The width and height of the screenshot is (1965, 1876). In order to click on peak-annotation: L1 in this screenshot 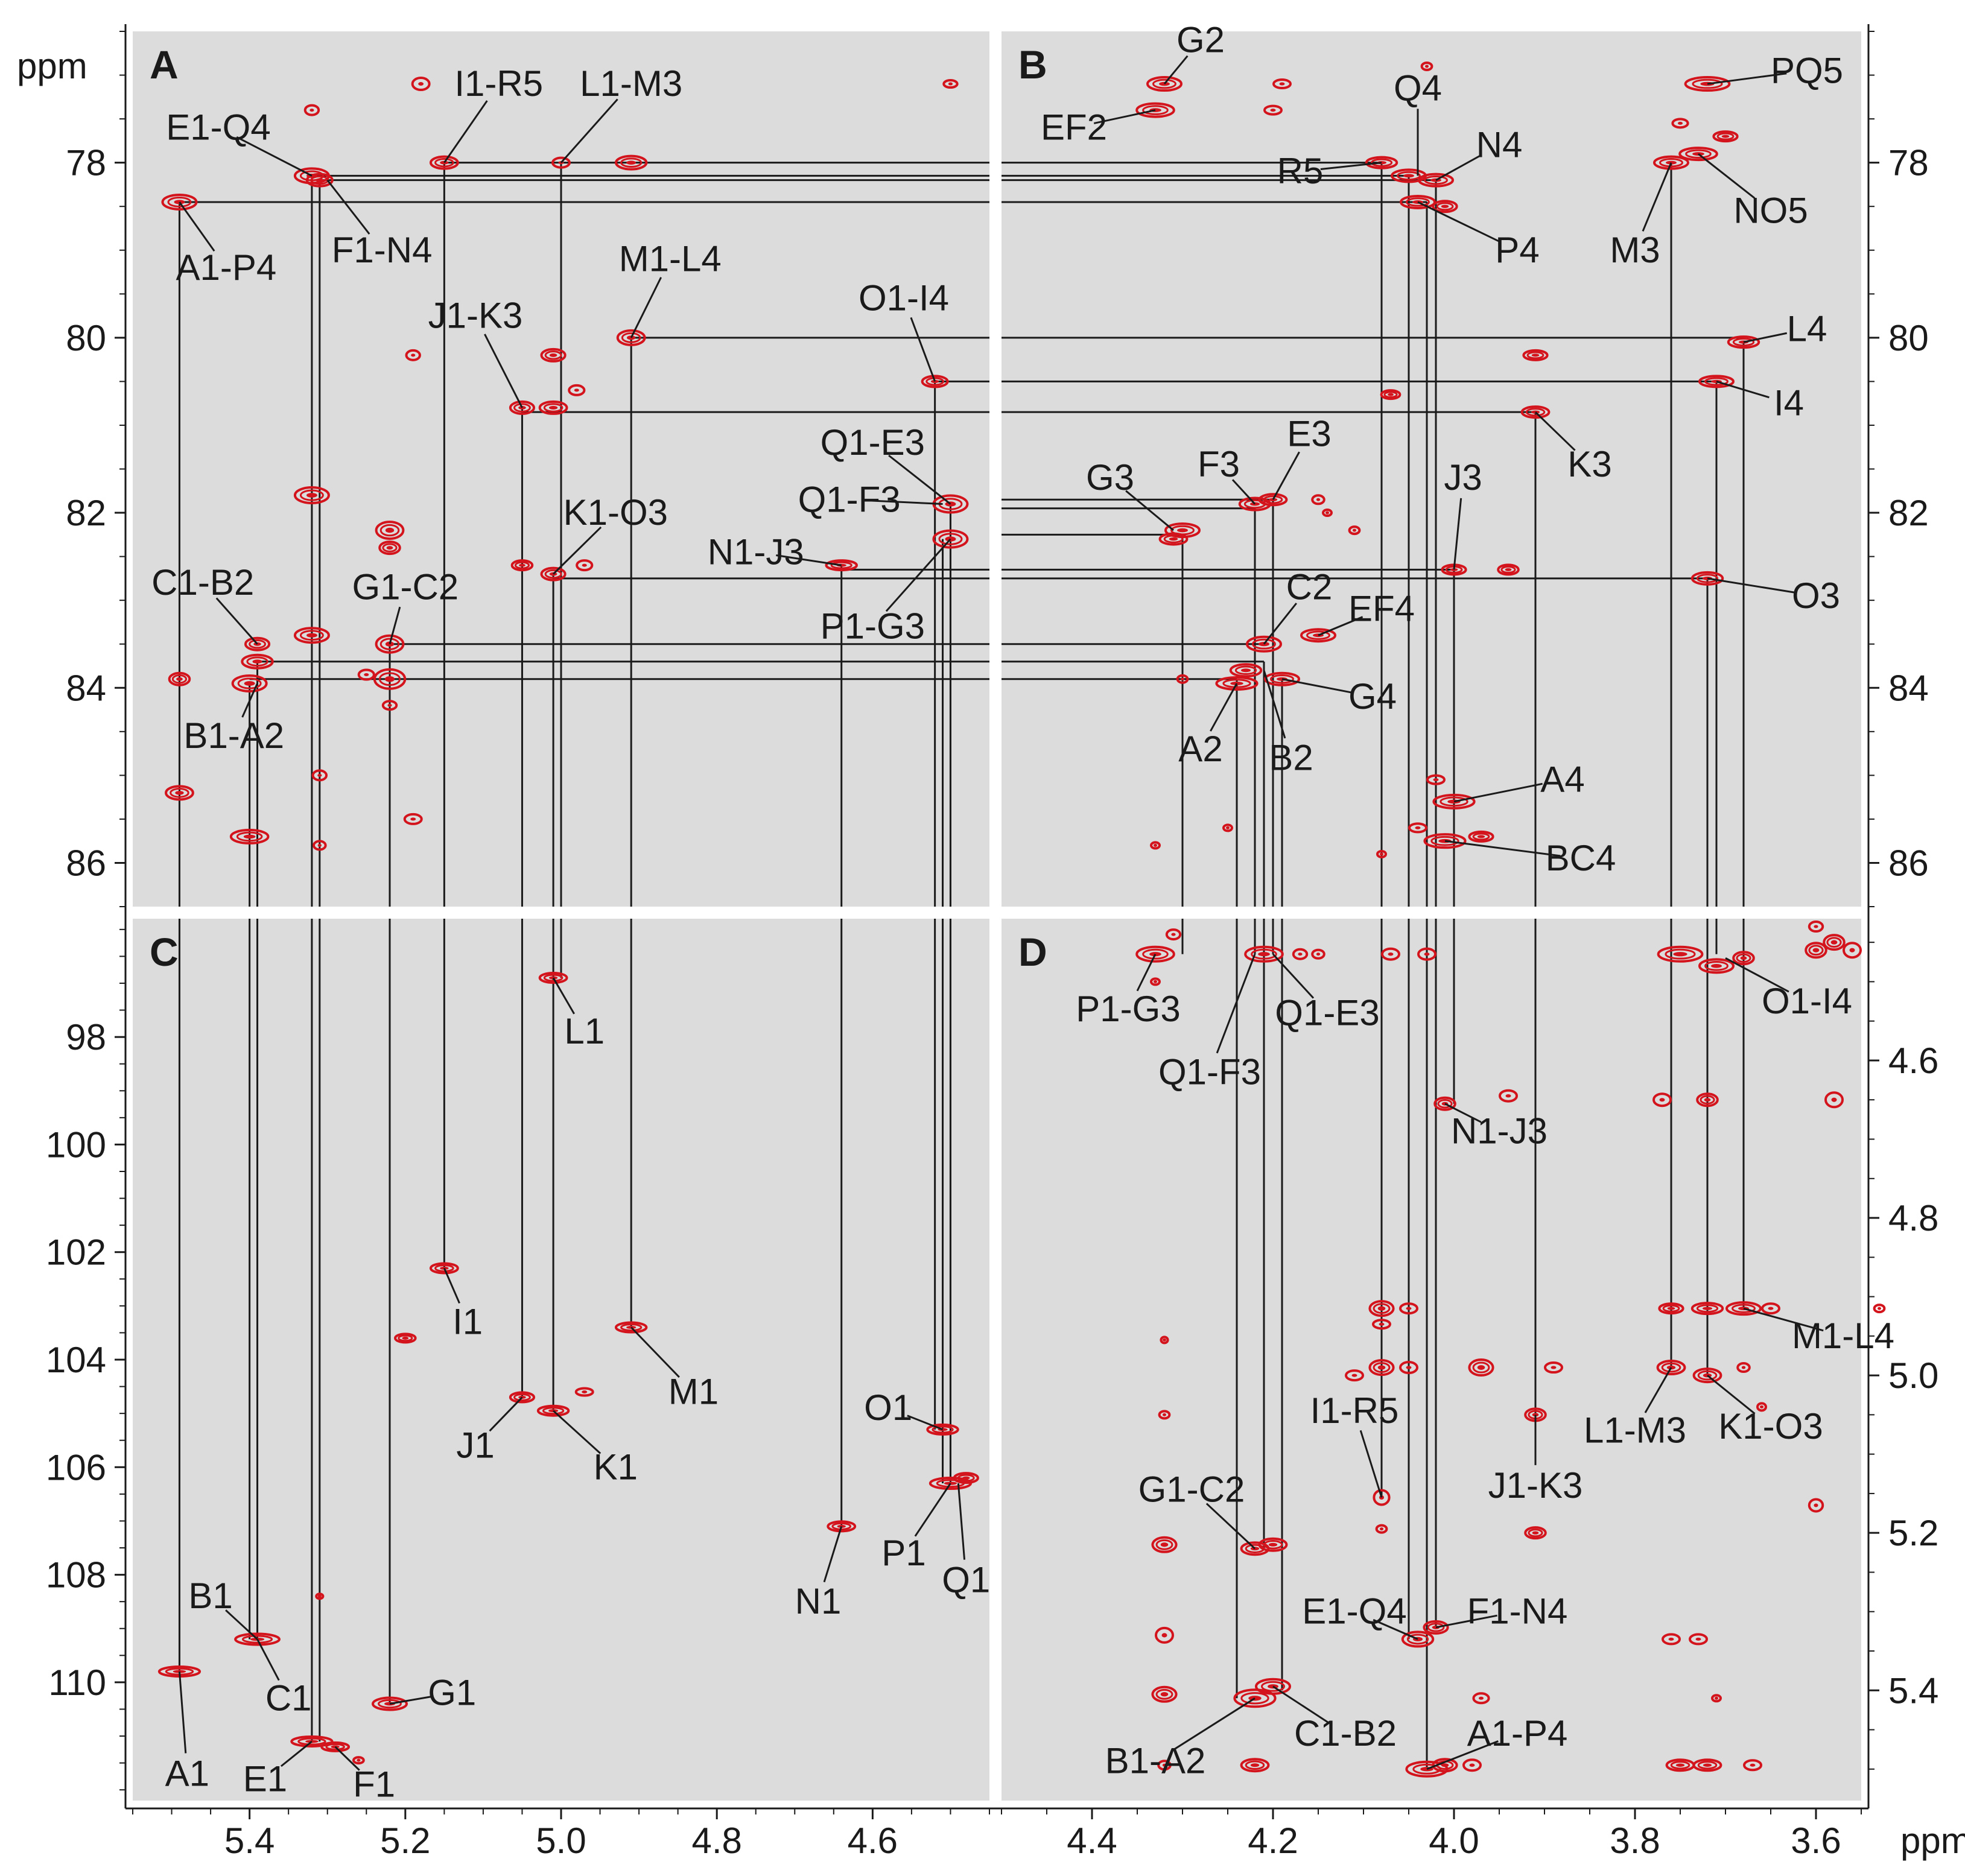, I will do `click(578, 1014)`.